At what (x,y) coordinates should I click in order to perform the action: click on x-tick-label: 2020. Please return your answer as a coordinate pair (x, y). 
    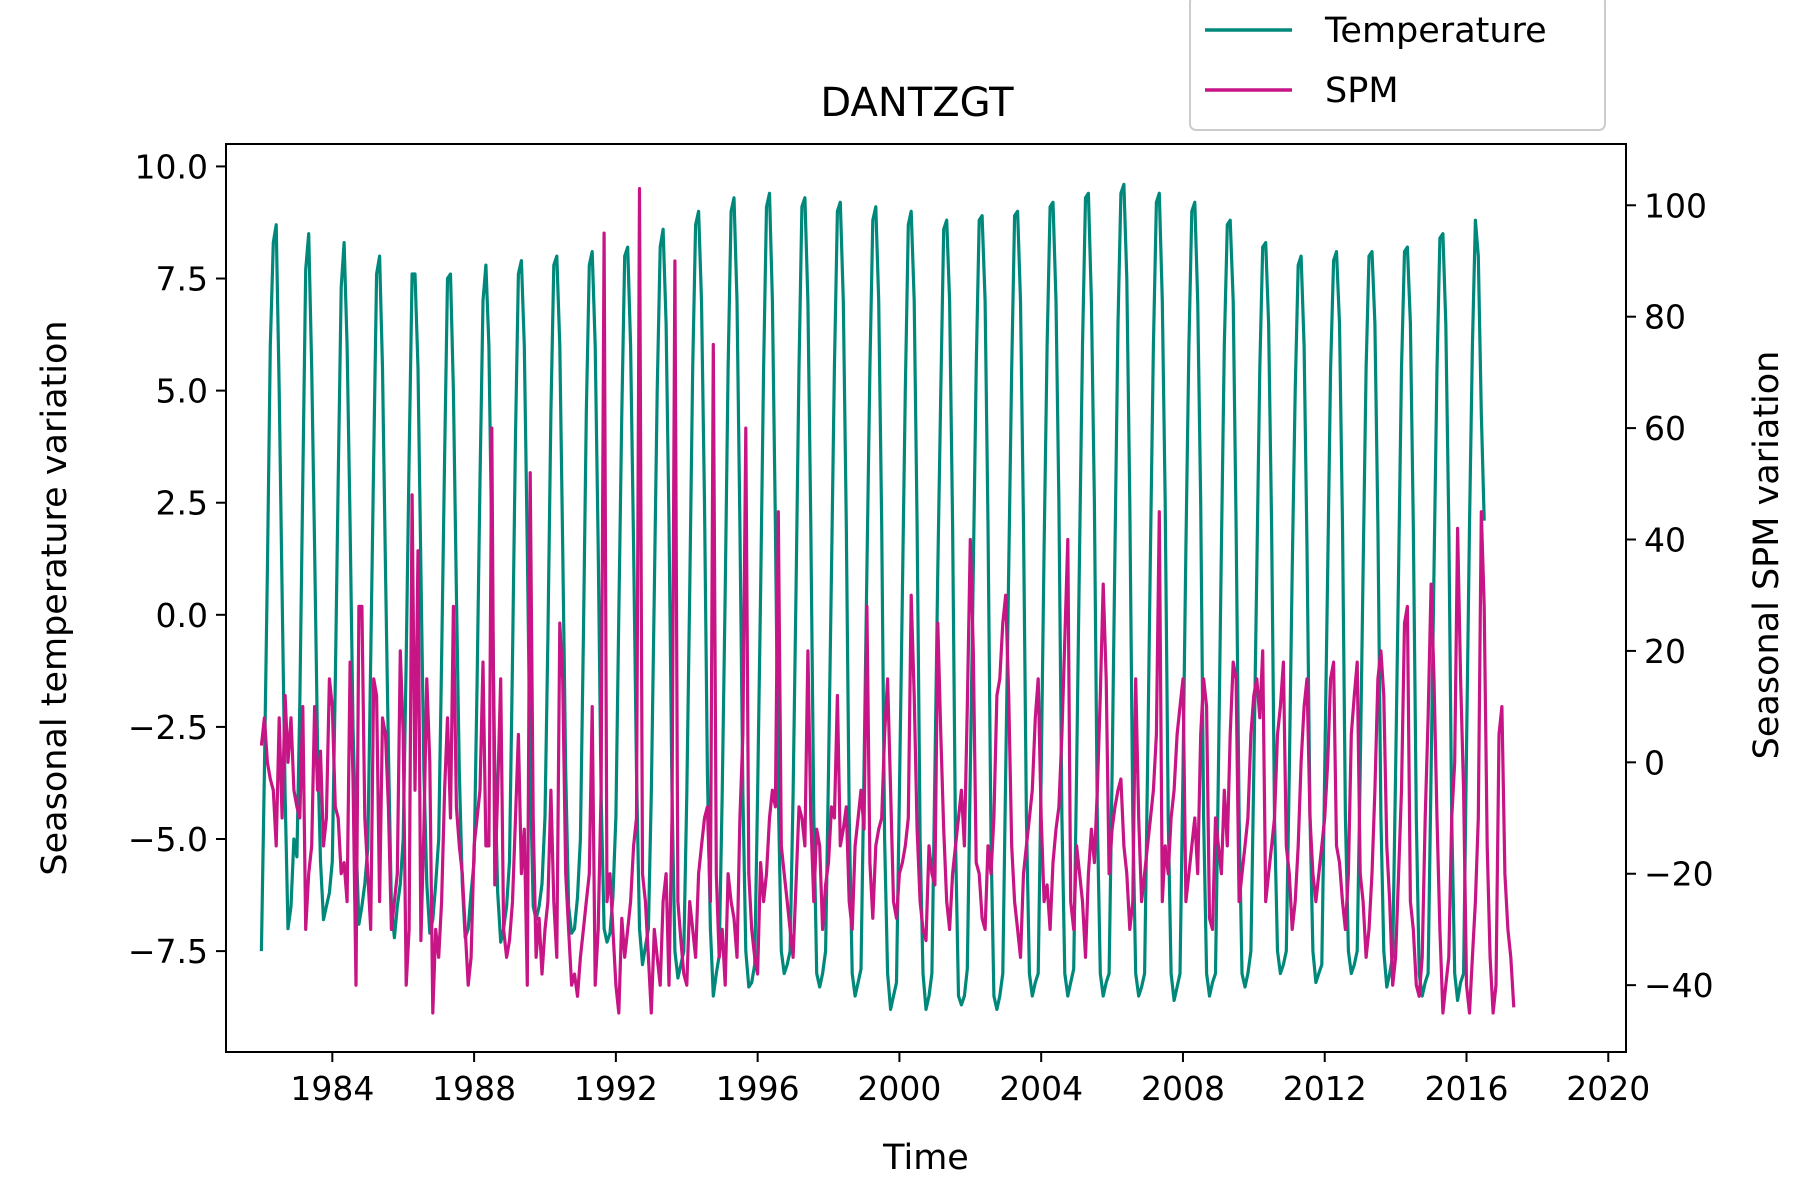
    Looking at the image, I should click on (1608, 1088).